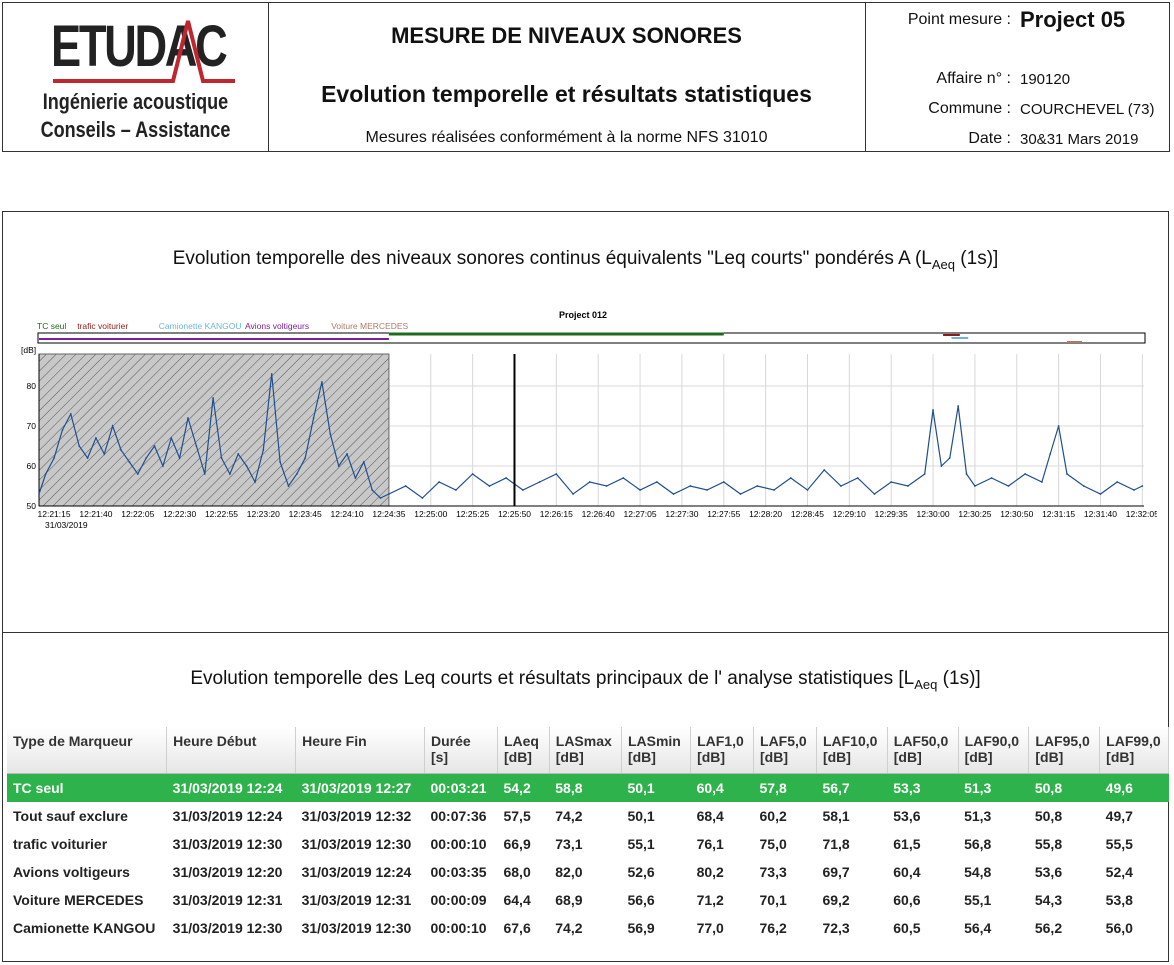 The width and height of the screenshot is (1174, 965). Describe the element at coordinates (1045, 79) in the screenshot. I see `affaire-value: 190120` at that location.